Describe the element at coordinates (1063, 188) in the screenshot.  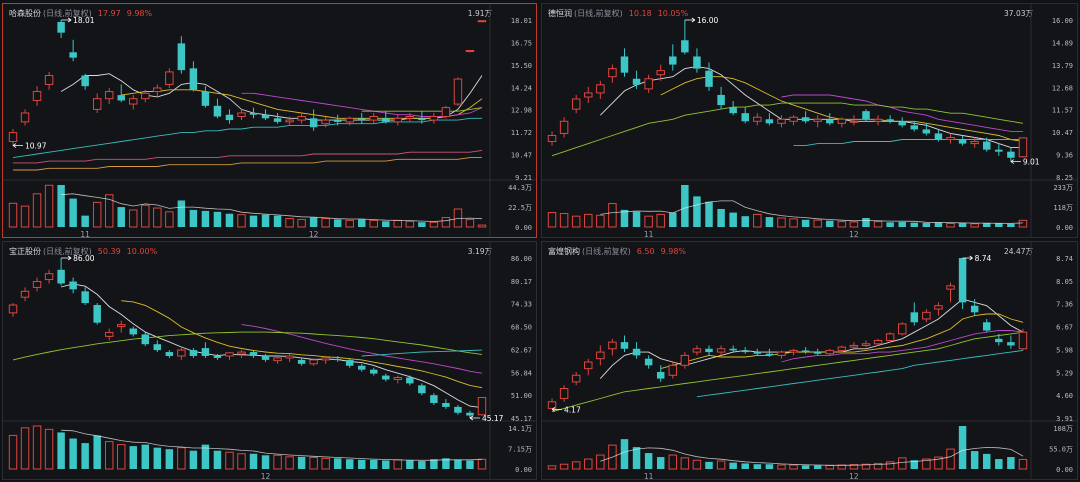
I see `volume-tick-label: 233万` at that location.